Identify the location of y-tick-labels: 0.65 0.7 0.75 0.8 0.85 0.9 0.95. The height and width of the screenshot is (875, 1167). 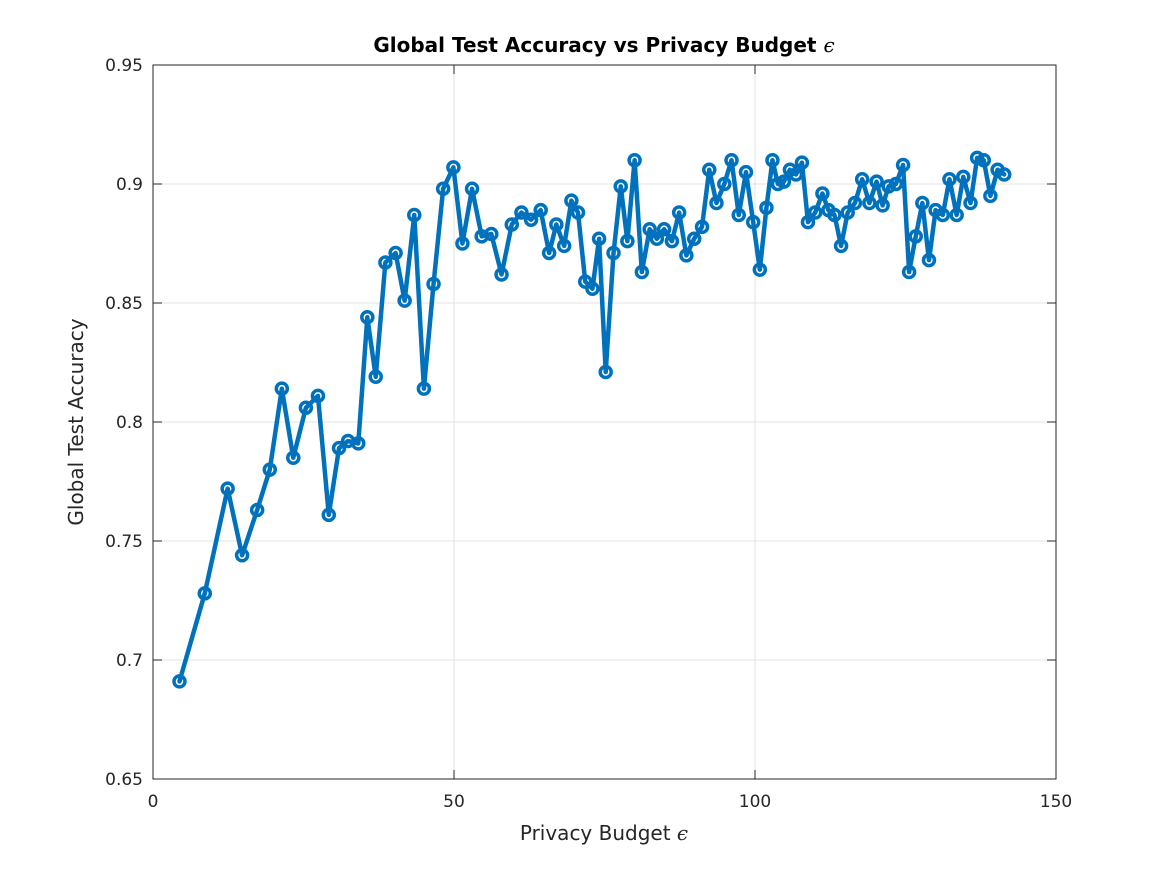
(124, 423).